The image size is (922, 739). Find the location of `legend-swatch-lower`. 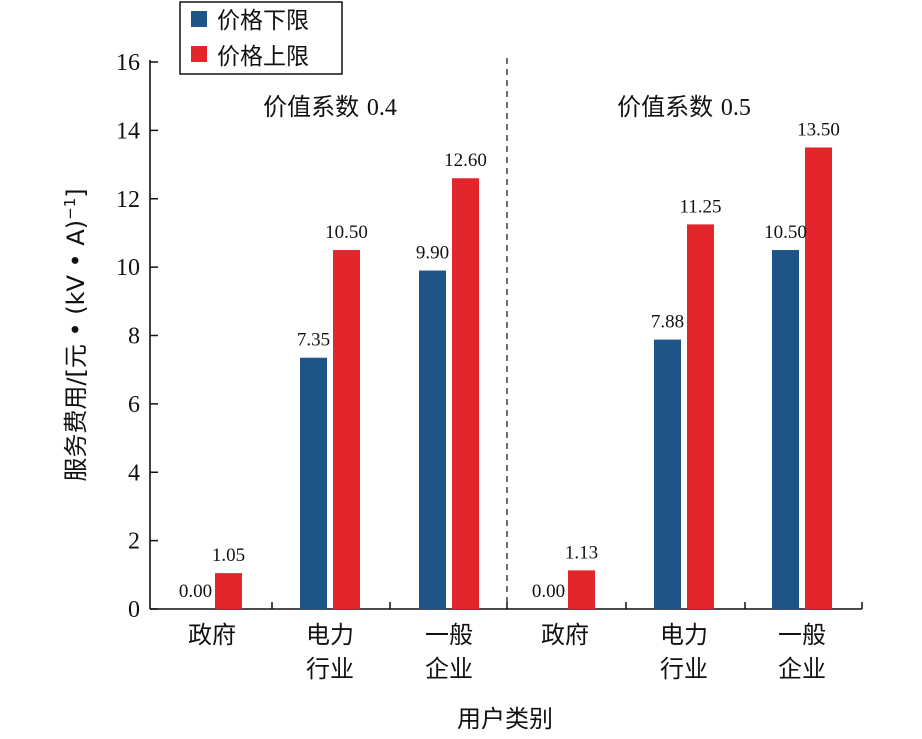

legend-swatch-lower is located at coordinates (199, 19).